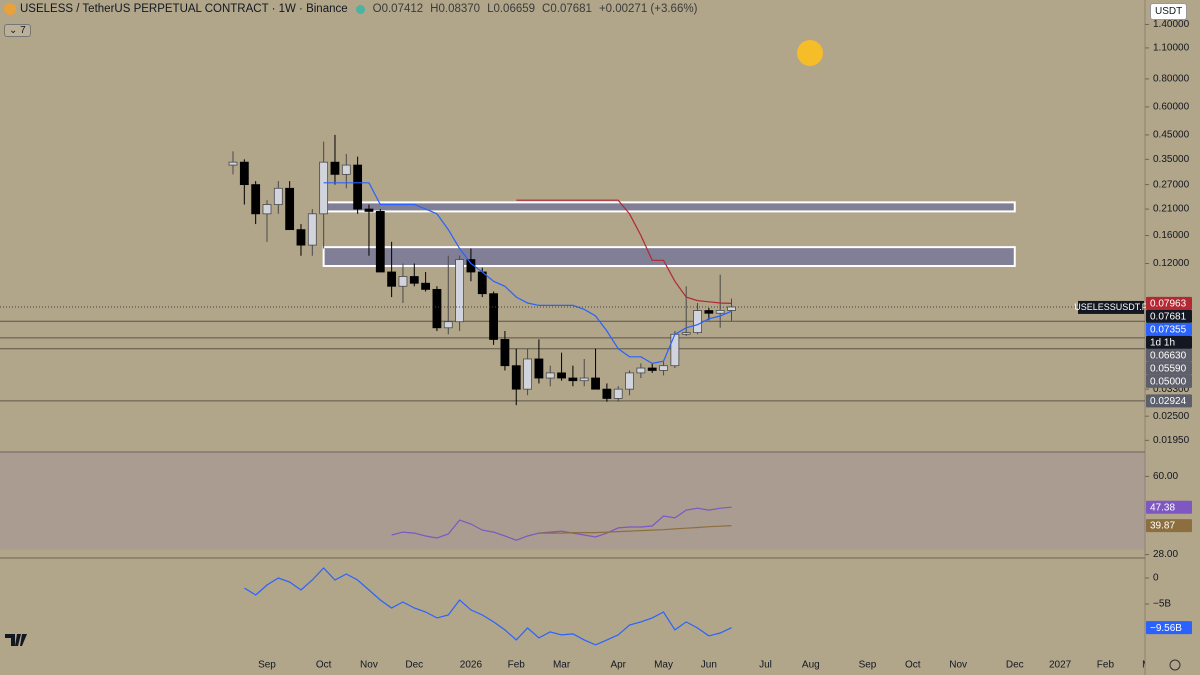 The width and height of the screenshot is (1200, 675). I want to click on y-tick-label: −5B, so click(1162, 604).